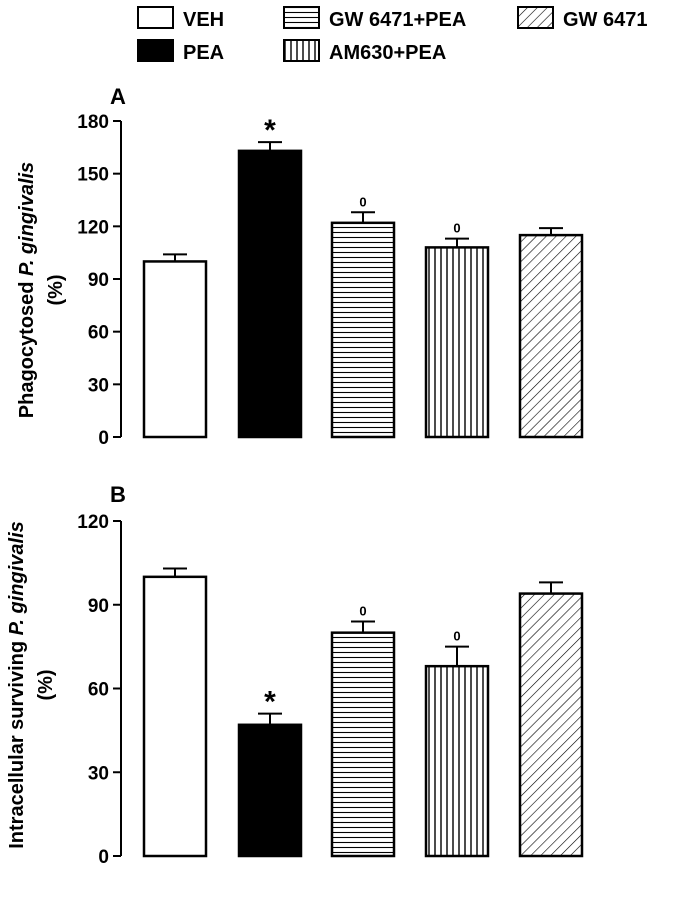  I want to click on bar-a-pea, so click(270, 294).